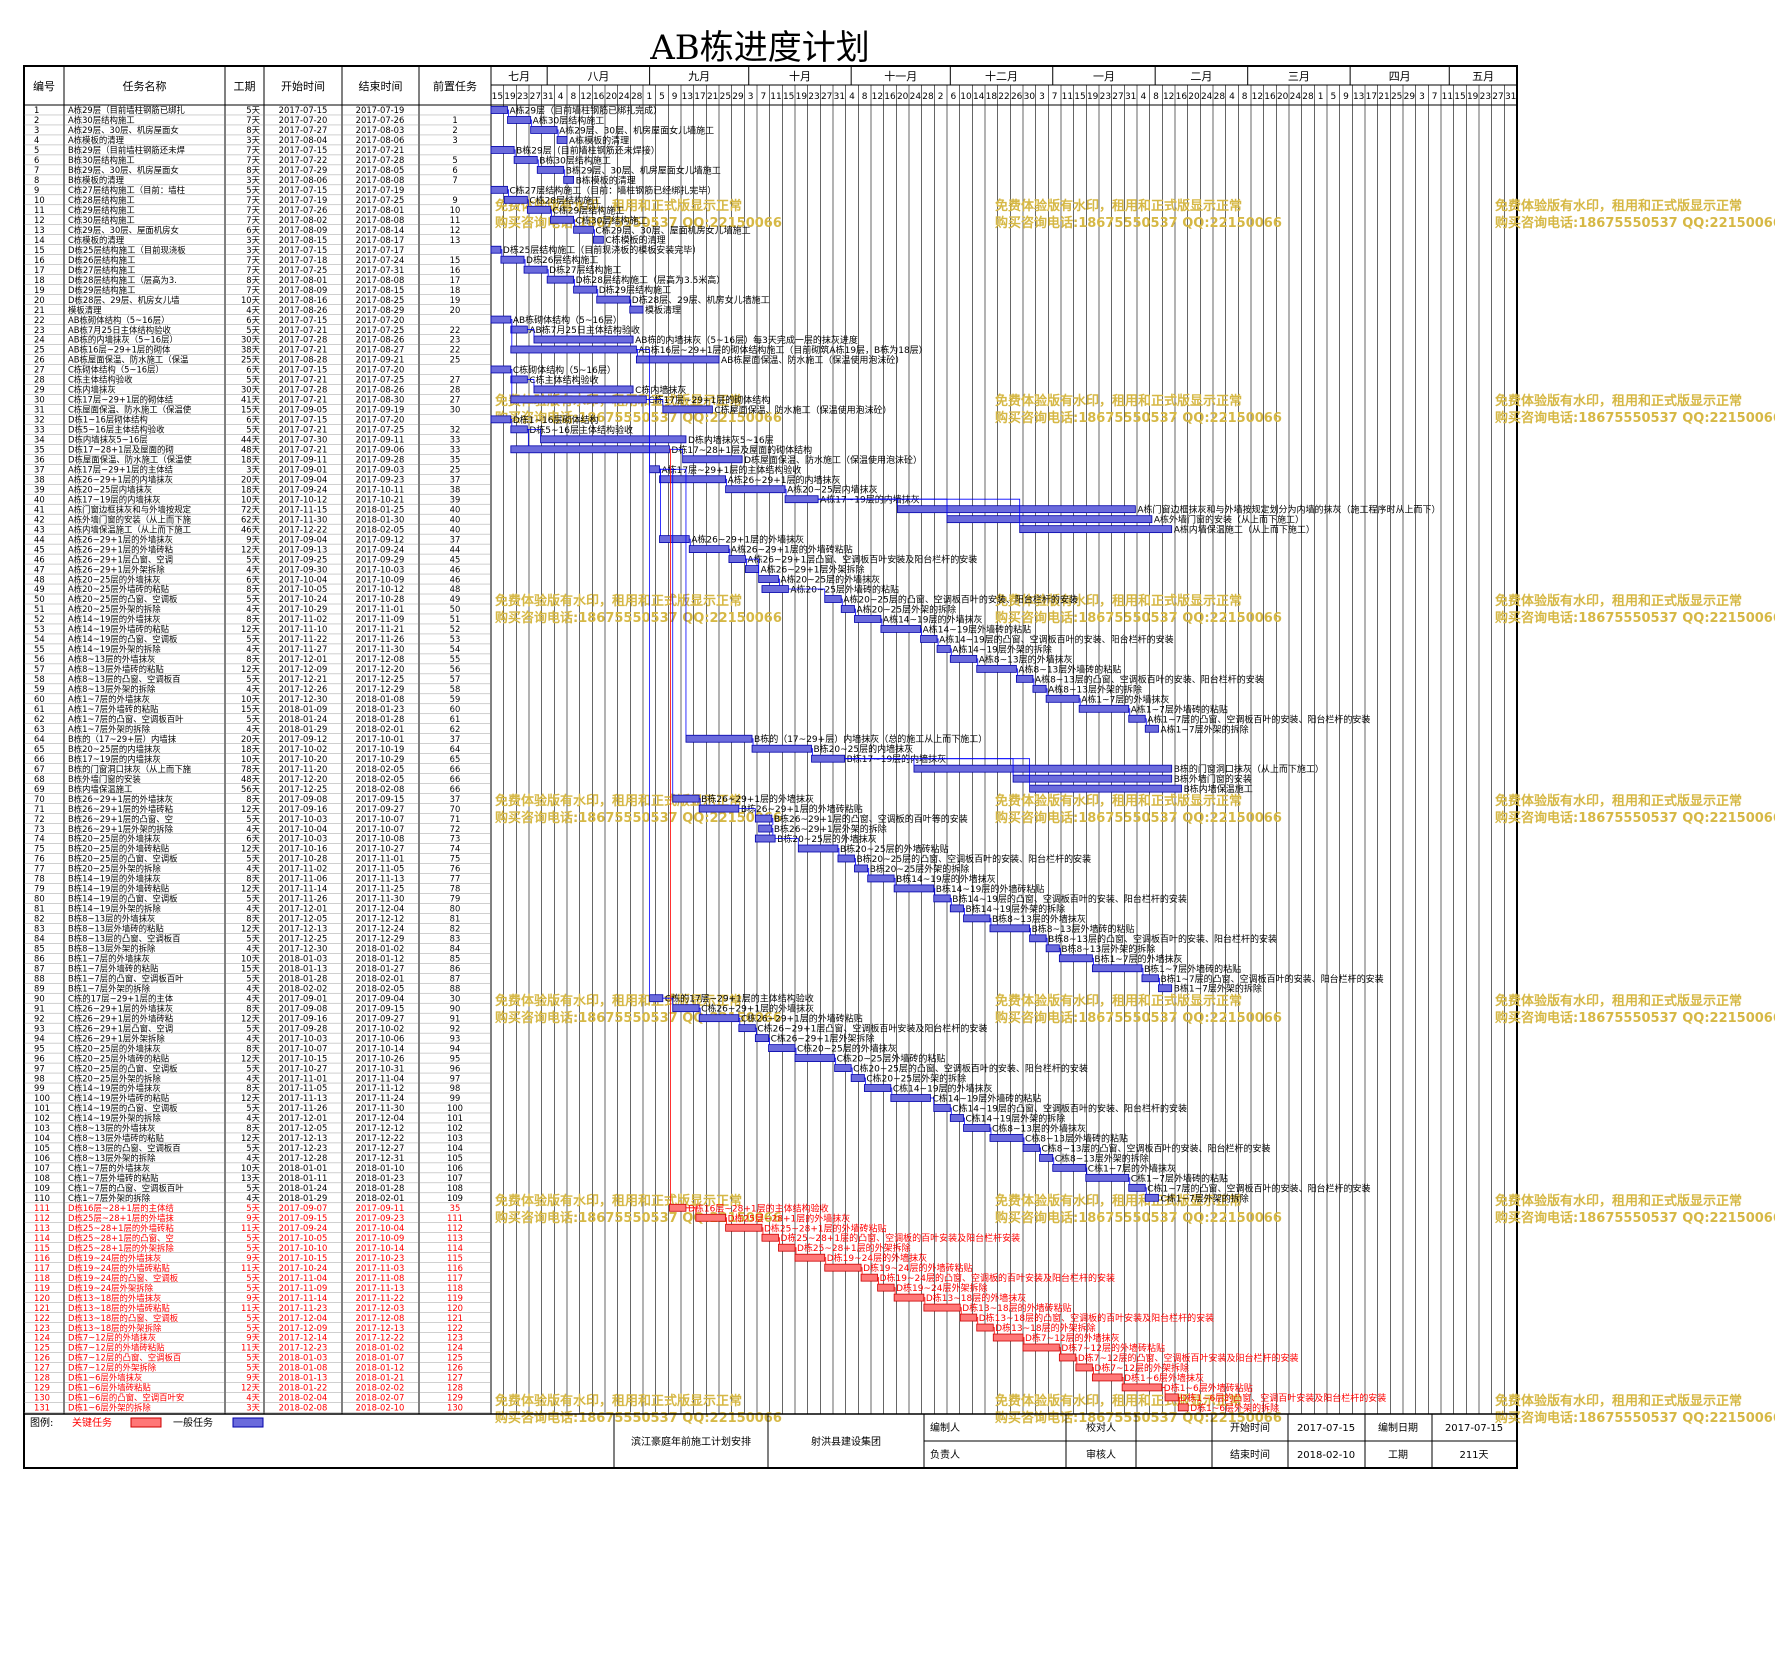 This screenshot has width=1775, height=1670. I want to click on task-start: 2017-12-14, so click(303, 1338).